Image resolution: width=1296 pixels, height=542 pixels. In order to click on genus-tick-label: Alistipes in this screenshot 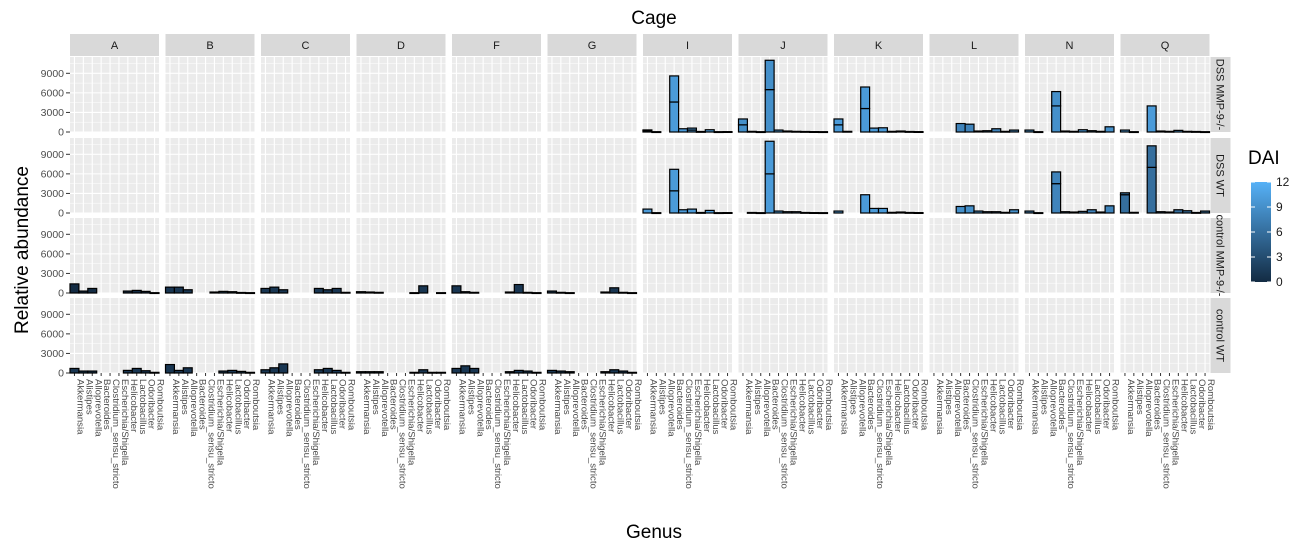, I will do `click(757, 397)`.